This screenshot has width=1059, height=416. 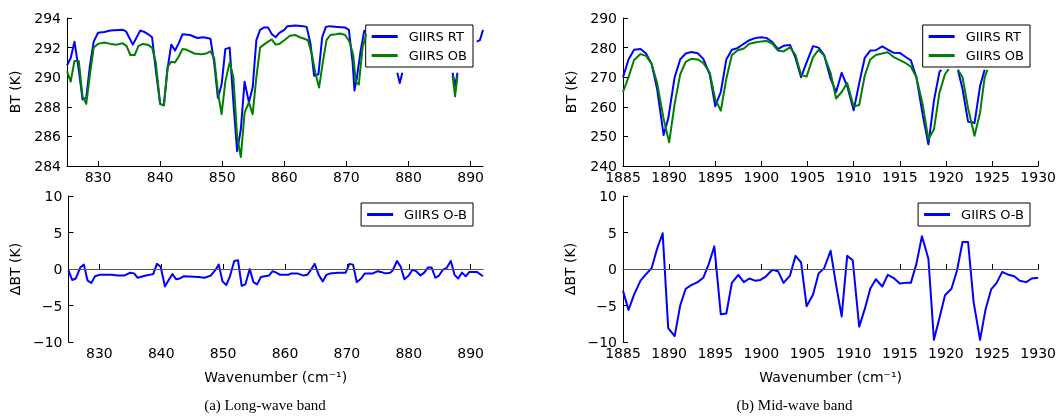 I want to click on y-tick-label: 280, so click(x=603, y=47).